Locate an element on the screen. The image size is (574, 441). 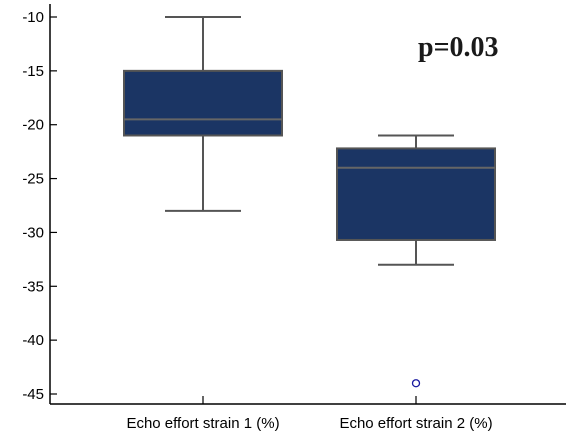
y-tick-label: -25 is located at coordinates (33, 179).